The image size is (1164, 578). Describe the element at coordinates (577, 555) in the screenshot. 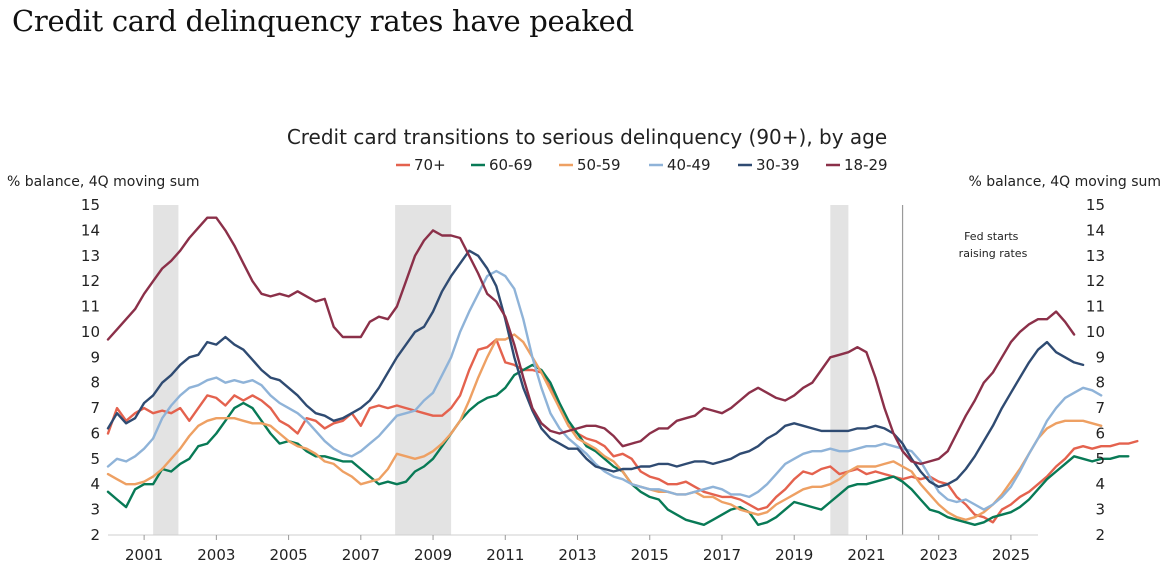

I see `x-tick-label-2013: 2013` at that location.